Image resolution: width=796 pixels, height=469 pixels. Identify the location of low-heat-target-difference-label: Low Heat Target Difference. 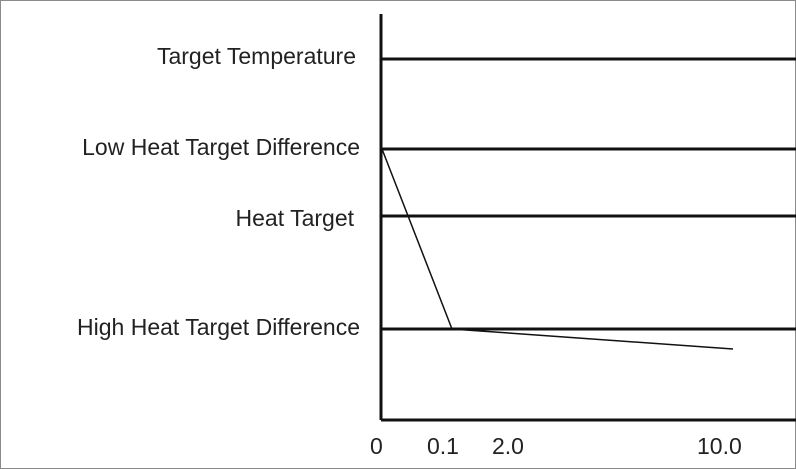
(221, 147).